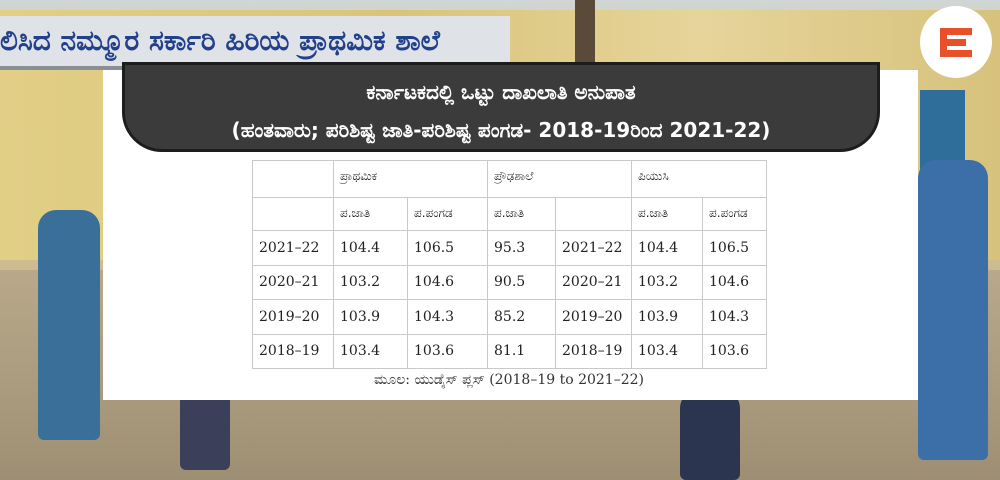 The width and height of the screenshot is (1000, 480). I want to click on data-row: 2021–22 104.4 106.5 95.3 2021–22 104.4 106.5, so click(509, 248).